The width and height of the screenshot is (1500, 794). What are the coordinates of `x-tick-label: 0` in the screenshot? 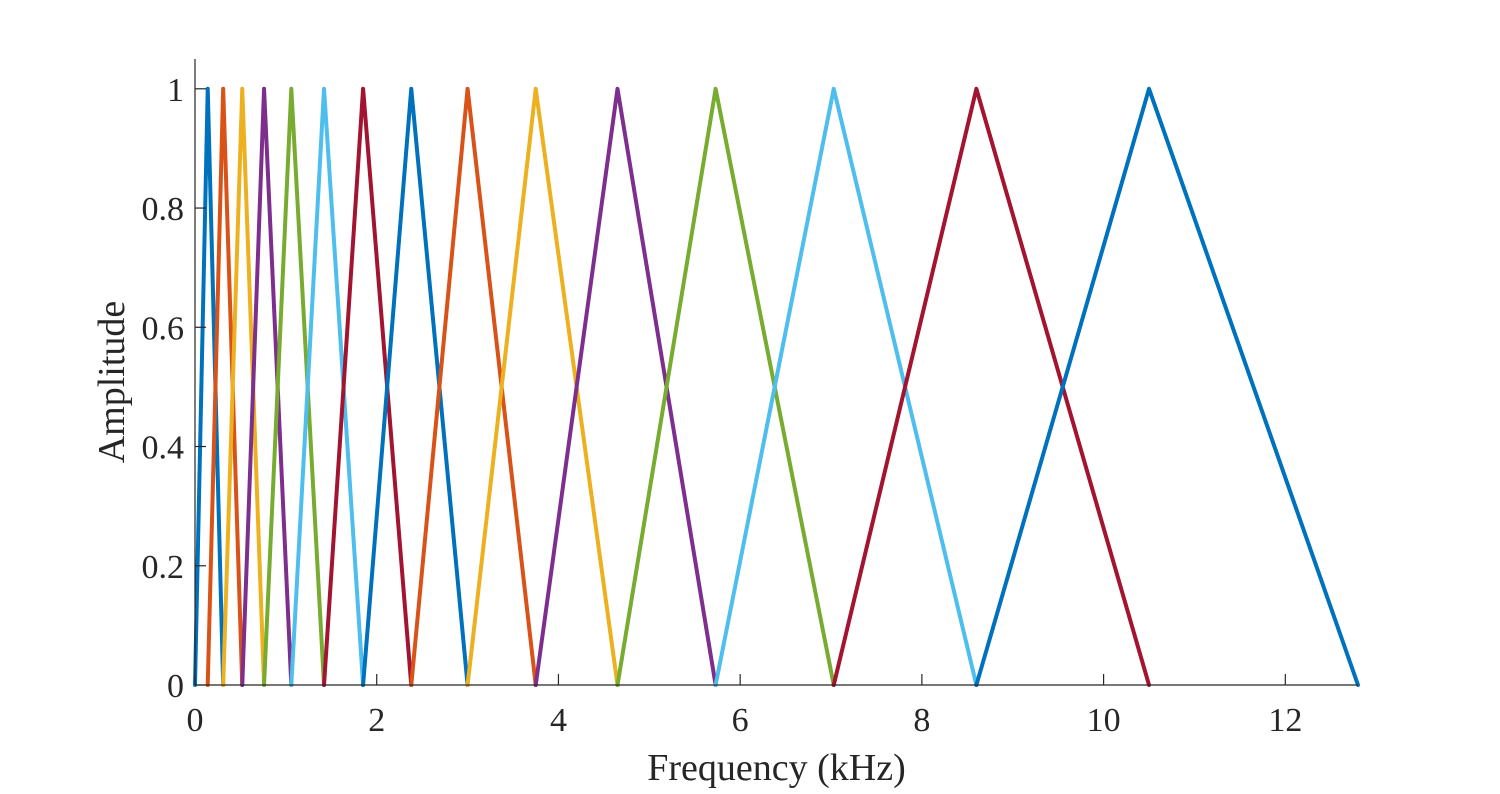 It's located at (195, 720).